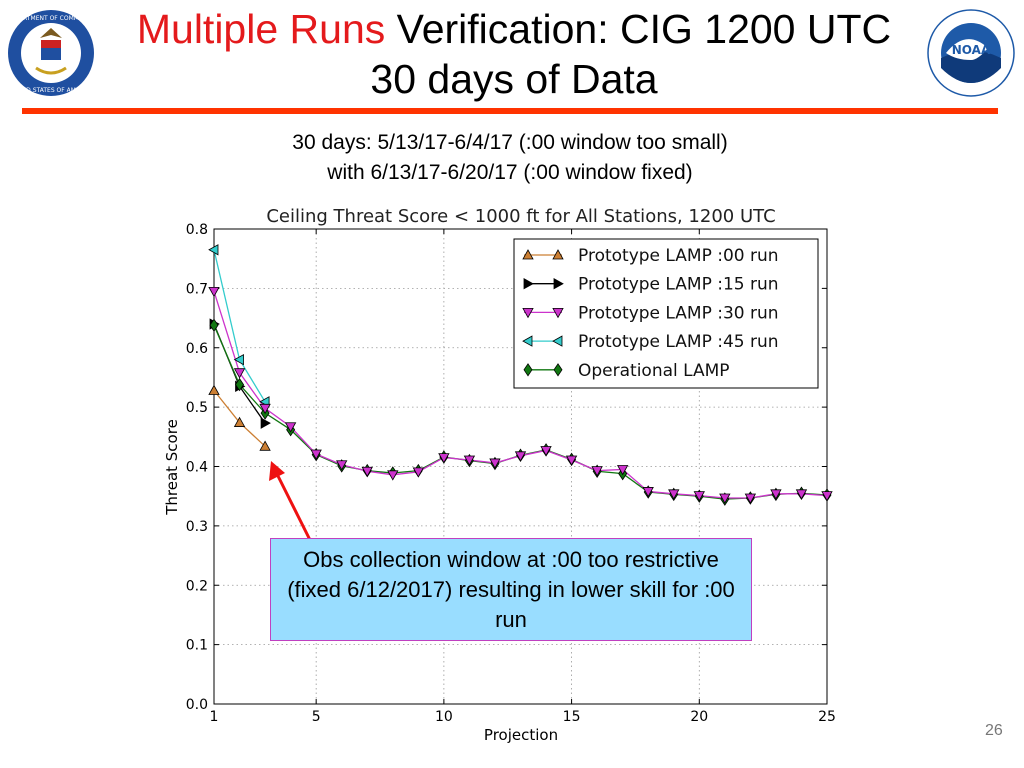 The width and height of the screenshot is (1024, 768). Describe the element at coordinates (510, 111) in the screenshot. I see `title-divider` at that location.